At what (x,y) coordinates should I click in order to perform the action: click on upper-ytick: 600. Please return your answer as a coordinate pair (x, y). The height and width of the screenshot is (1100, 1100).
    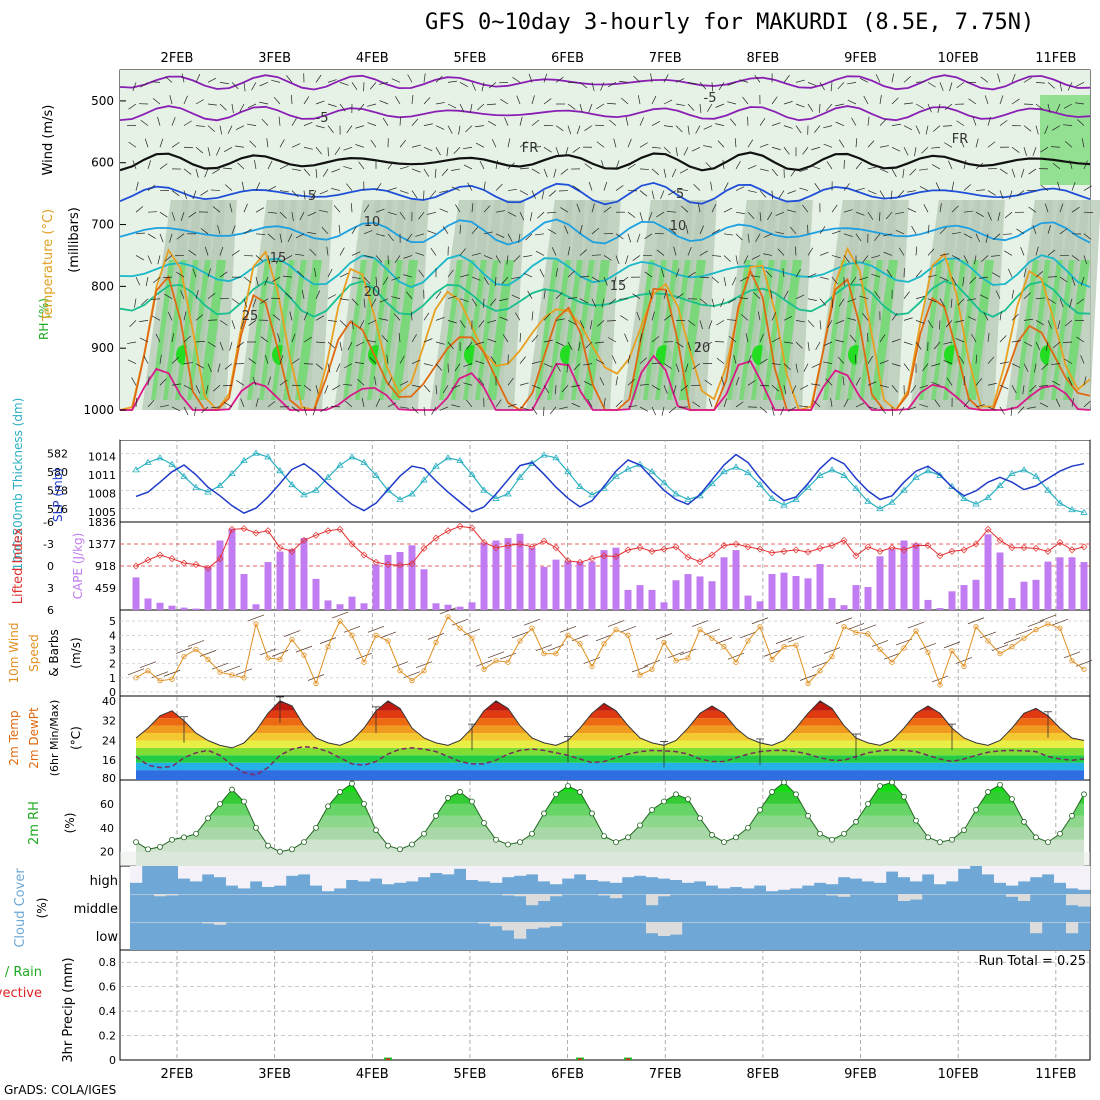
    Looking at the image, I should click on (102, 163).